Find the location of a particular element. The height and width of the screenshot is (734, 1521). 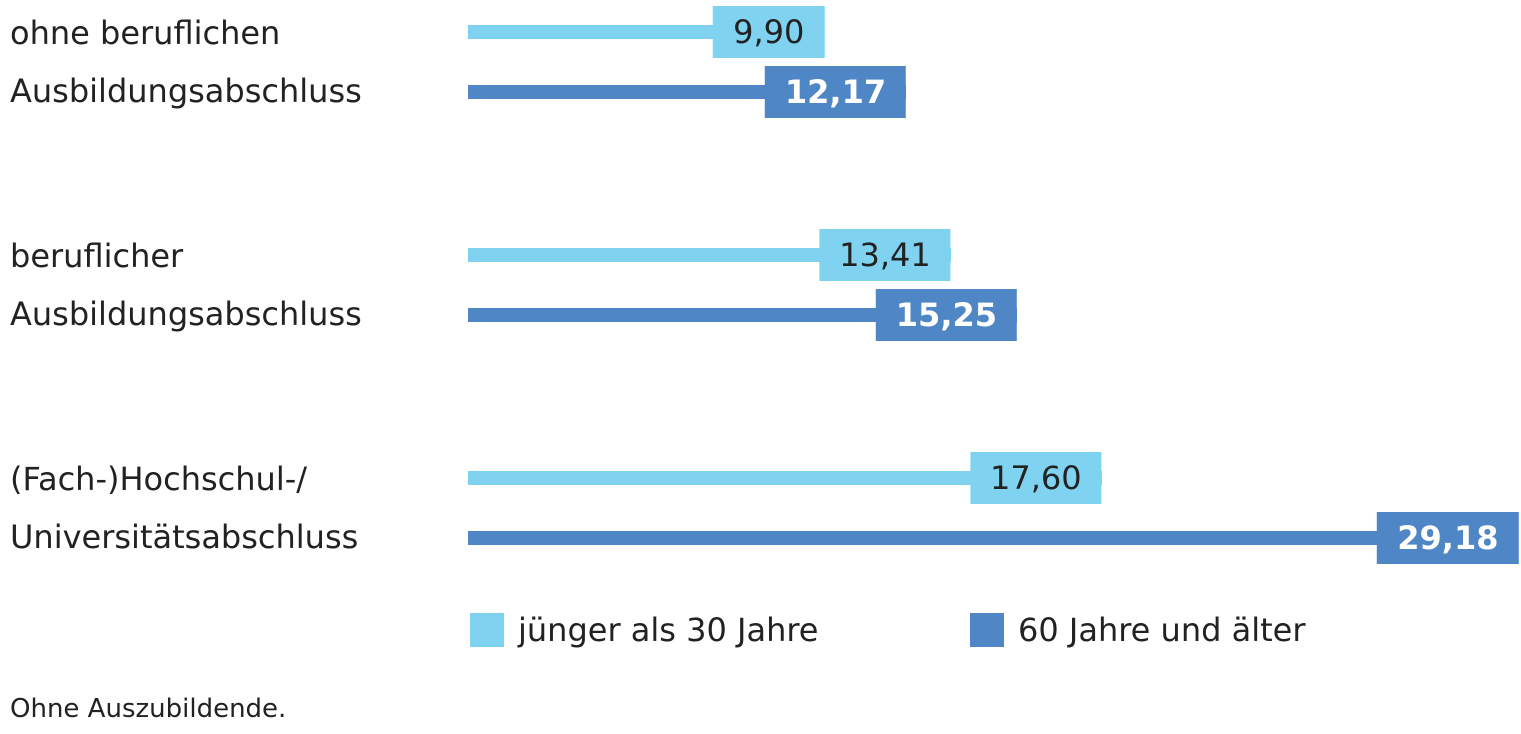

category-label: (Fach-)Hochschul-/ Universitätsabschluss is located at coordinates (184, 508).